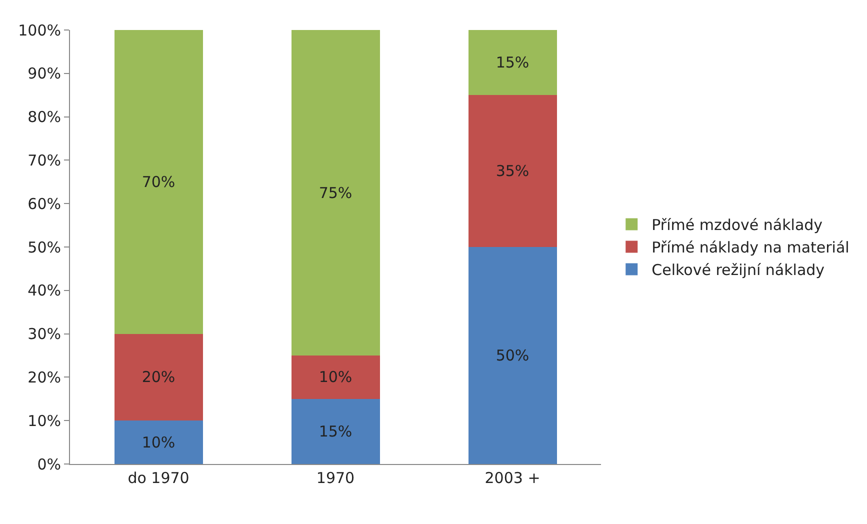 The height and width of the screenshot is (524, 867). Describe the element at coordinates (44, 247) in the screenshot. I see `y-tick-label: 50%` at that location.